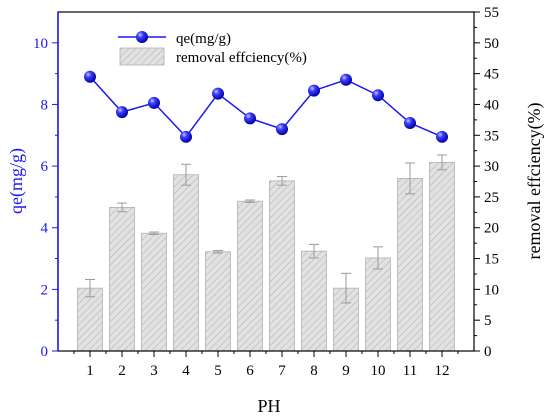 The height and width of the screenshot is (418, 550). What do you see at coordinates (346, 371) in the screenshot?
I see `x-tick-label: 9` at bounding box center [346, 371].